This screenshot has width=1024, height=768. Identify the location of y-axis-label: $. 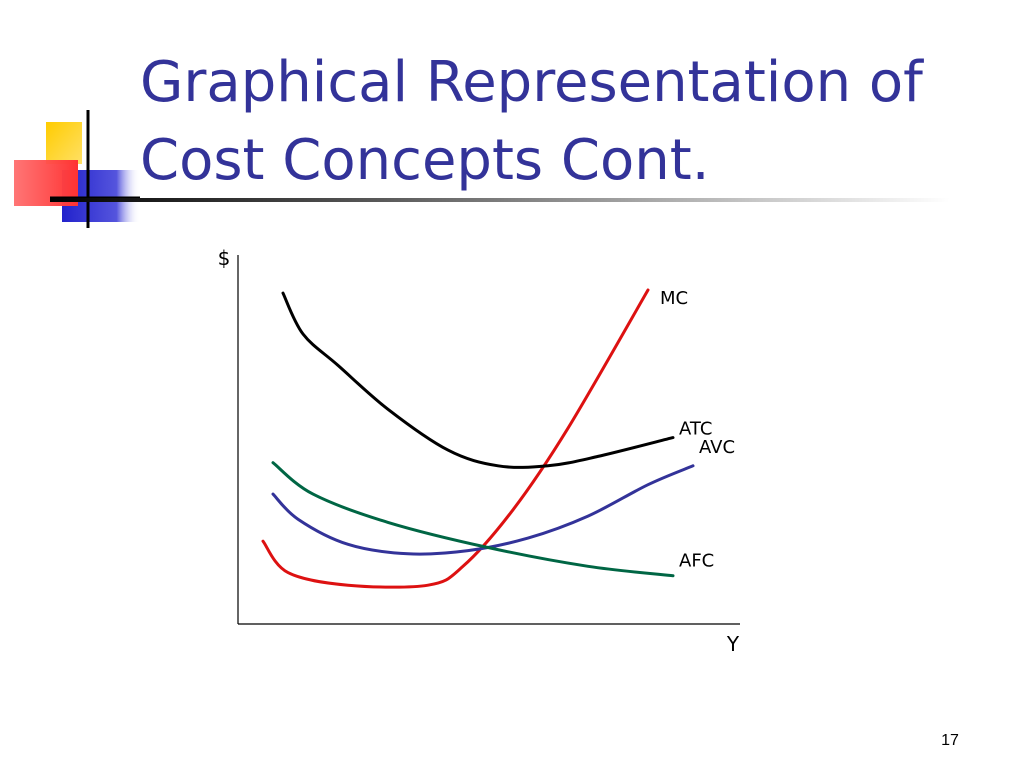
(224, 258).